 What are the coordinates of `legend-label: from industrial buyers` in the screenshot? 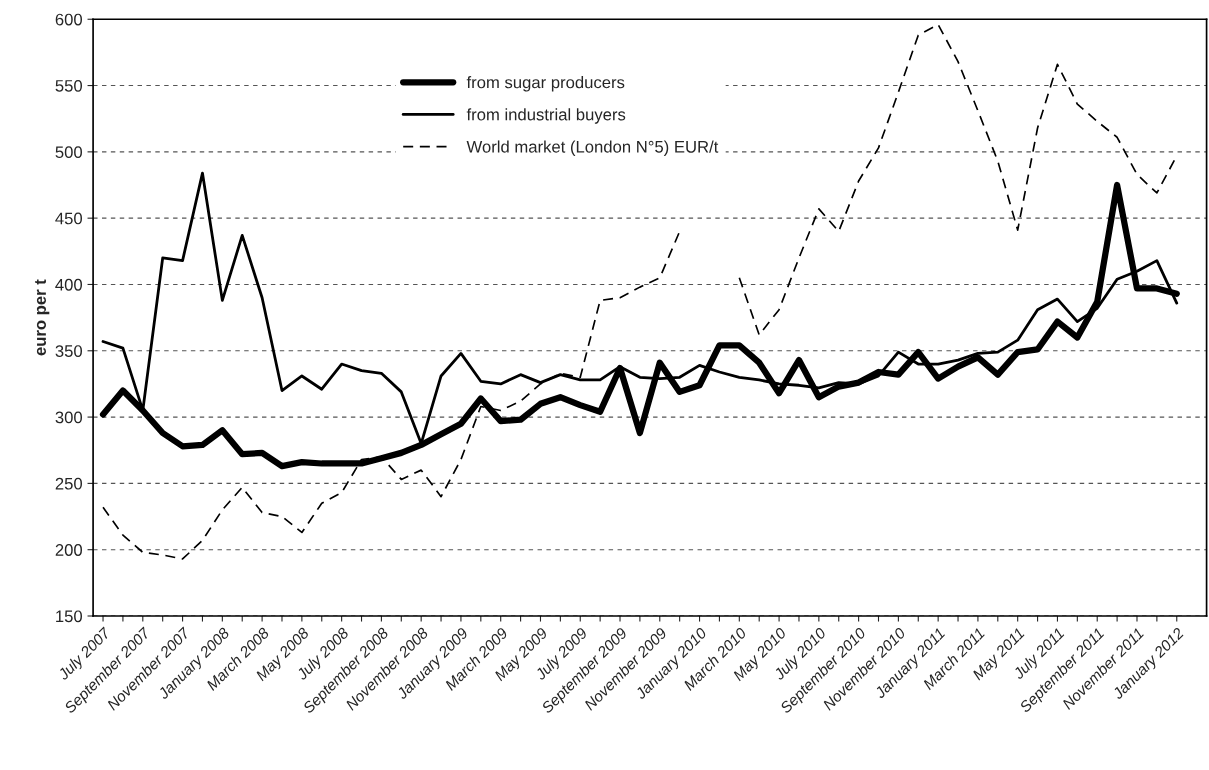 It's located at (546, 116).